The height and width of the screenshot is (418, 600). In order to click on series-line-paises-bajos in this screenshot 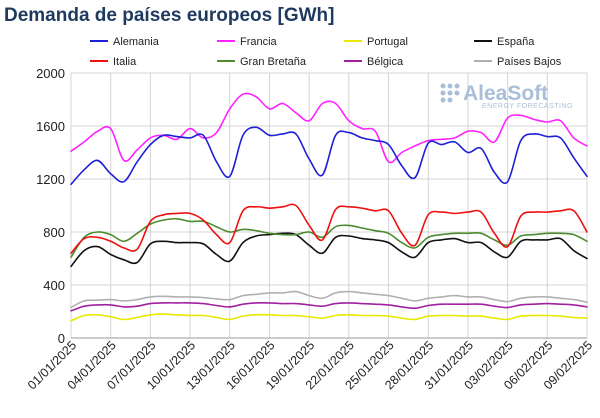, I will do `click(329, 299)`.